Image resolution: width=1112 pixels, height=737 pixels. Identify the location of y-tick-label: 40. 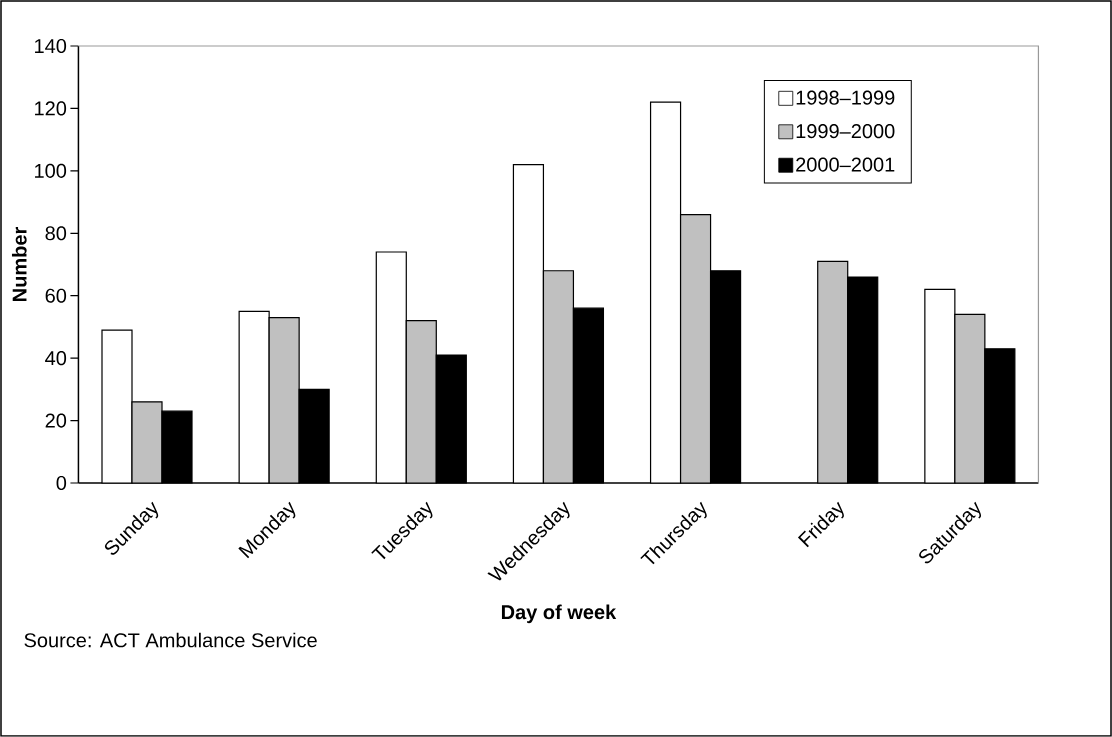
(56, 358).